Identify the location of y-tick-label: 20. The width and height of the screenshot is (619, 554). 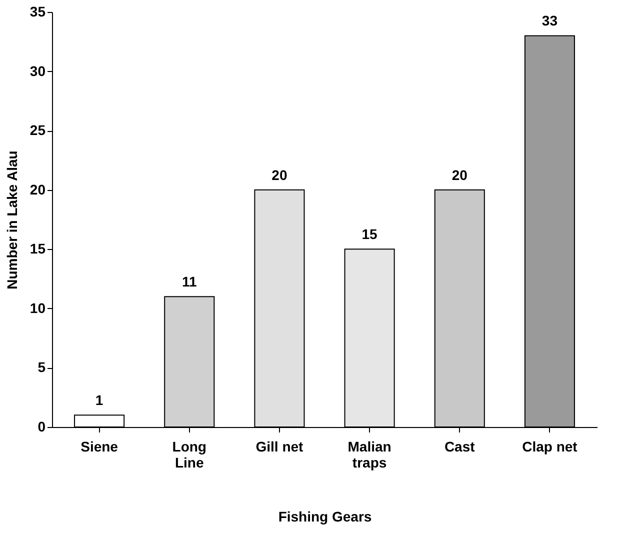
(38, 189).